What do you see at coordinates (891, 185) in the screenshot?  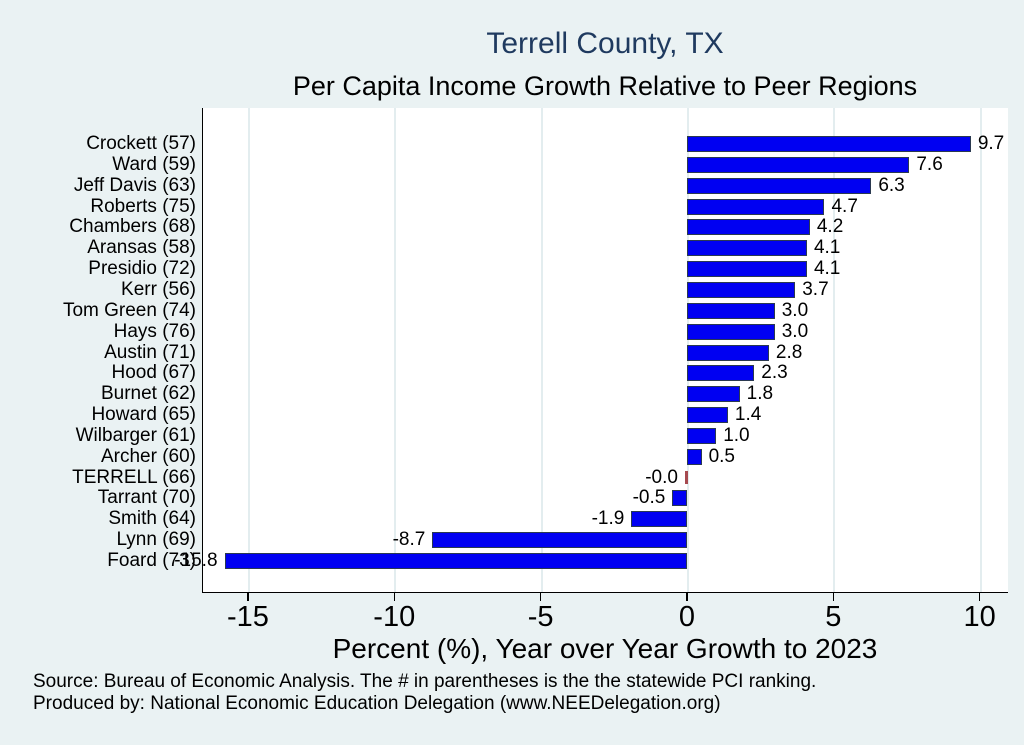 I see `bar-value-label: 6.3` at bounding box center [891, 185].